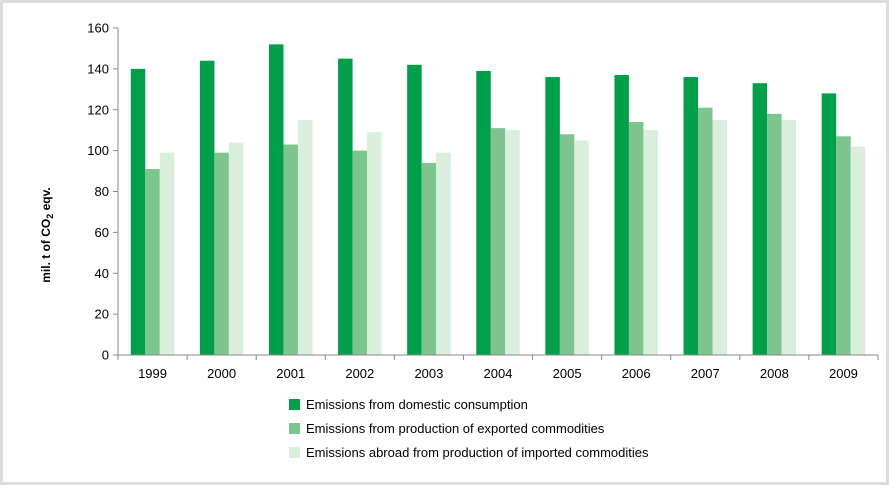  Describe the element at coordinates (102, 273) in the screenshot. I see `y-tick-label: 40` at that location.